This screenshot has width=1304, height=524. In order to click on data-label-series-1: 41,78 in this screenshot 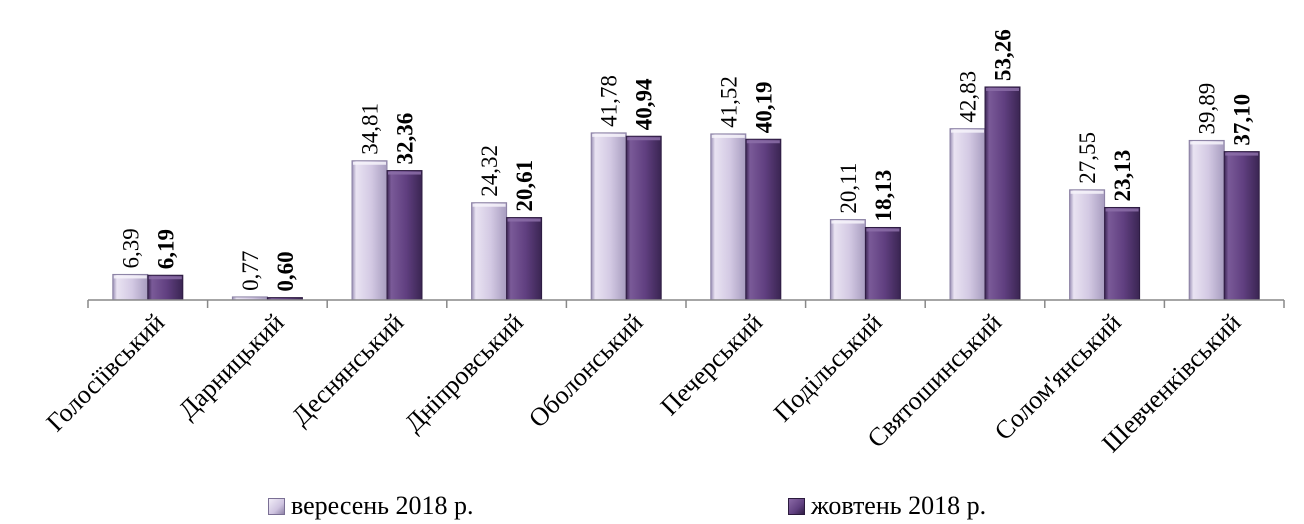, I will do `click(609, 101)`.